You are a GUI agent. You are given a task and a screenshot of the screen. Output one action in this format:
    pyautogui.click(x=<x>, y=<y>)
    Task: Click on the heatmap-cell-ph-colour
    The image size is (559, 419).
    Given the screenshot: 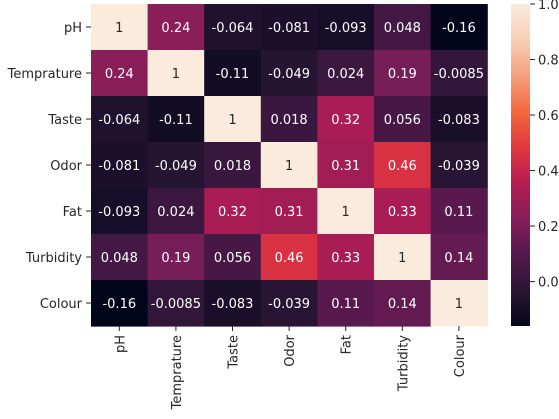 What is the action you would take?
    pyautogui.click(x=459, y=27)
    